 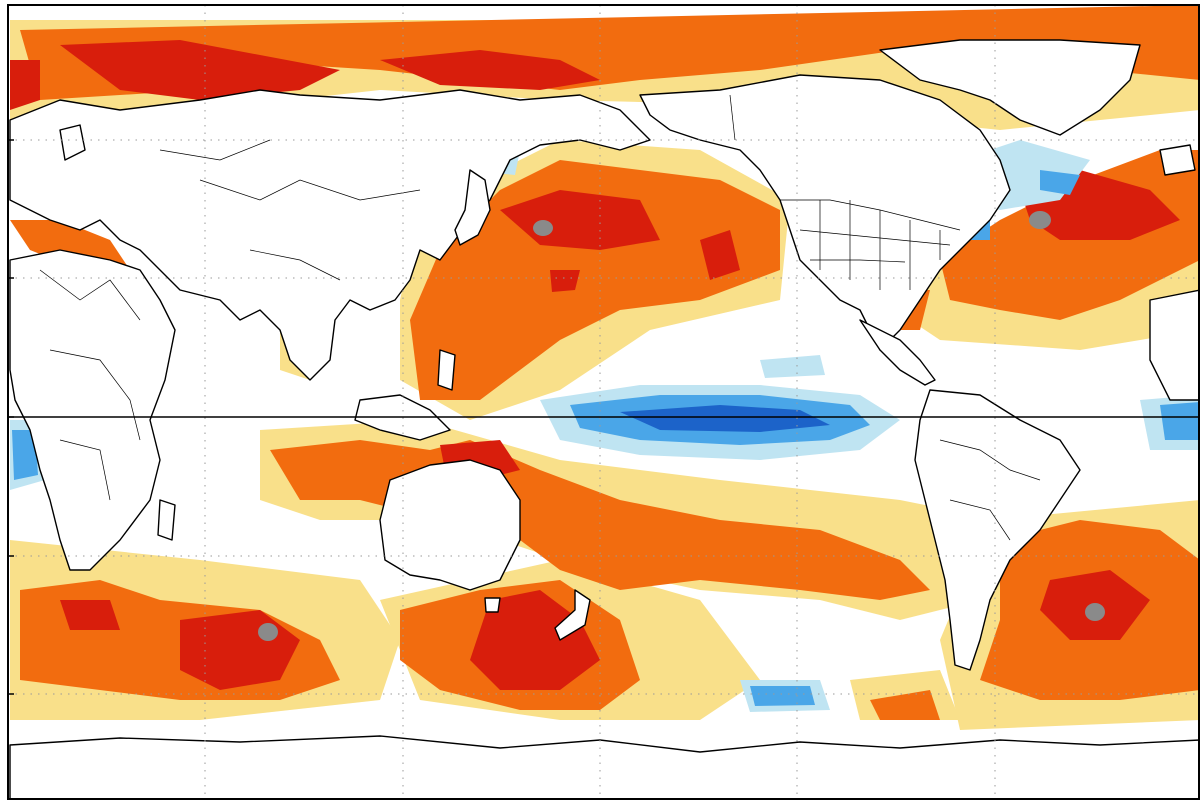 I want to click on greenland-landmass, so click(x=1010, y=87).